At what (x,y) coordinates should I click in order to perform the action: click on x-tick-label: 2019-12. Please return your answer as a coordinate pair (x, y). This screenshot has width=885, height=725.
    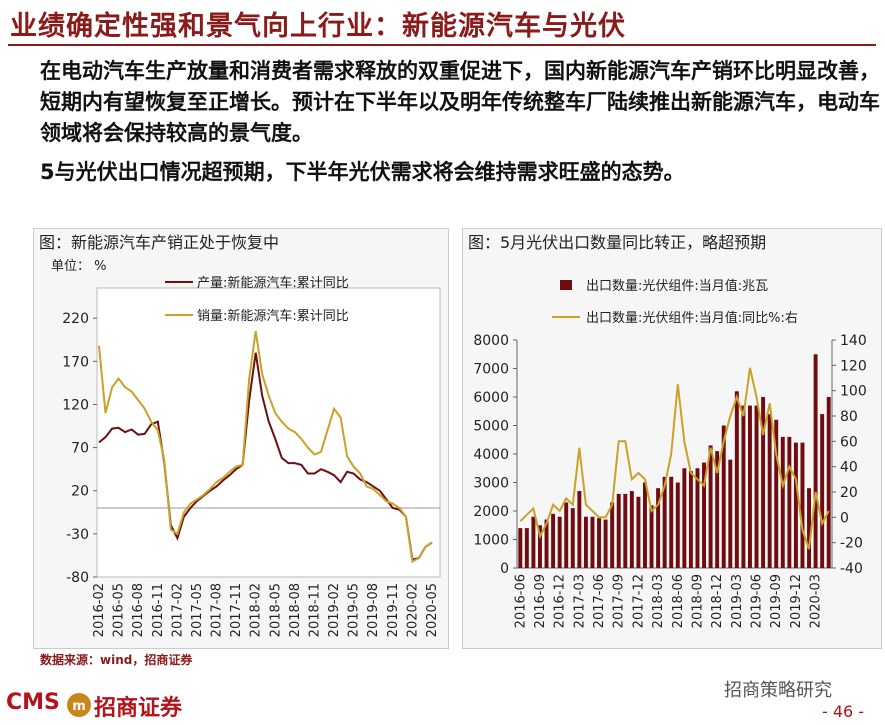
    Looking at the image, I should click on (796, 601).